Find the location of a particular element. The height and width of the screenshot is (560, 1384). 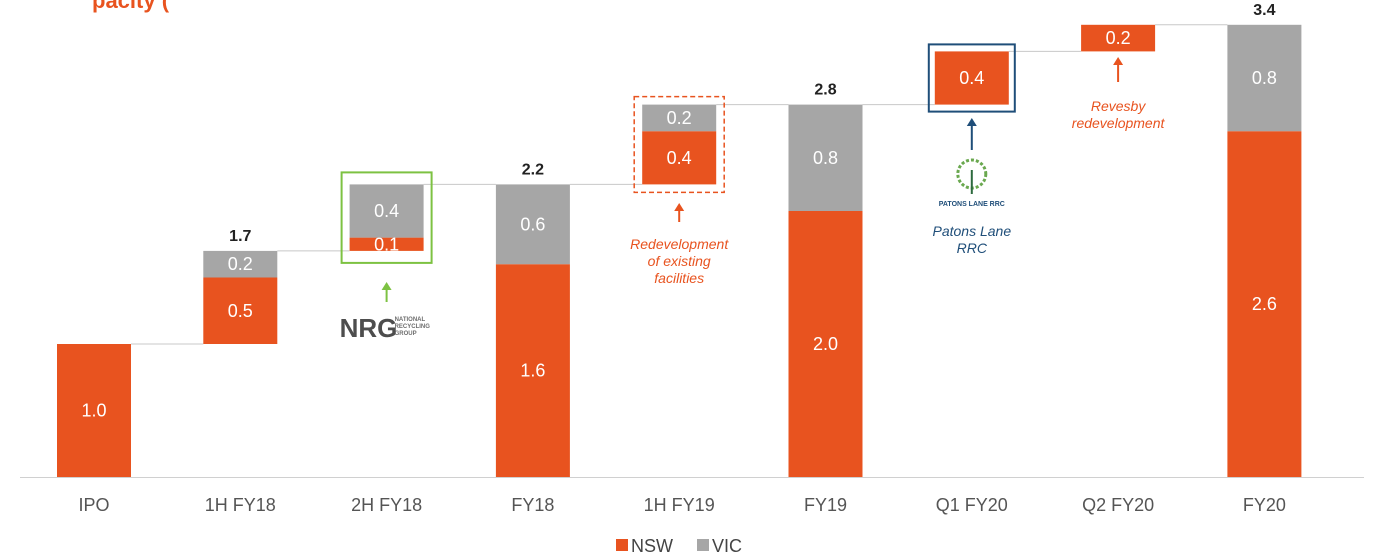

nrg-arrow-head is located at coordinates (386, 286).